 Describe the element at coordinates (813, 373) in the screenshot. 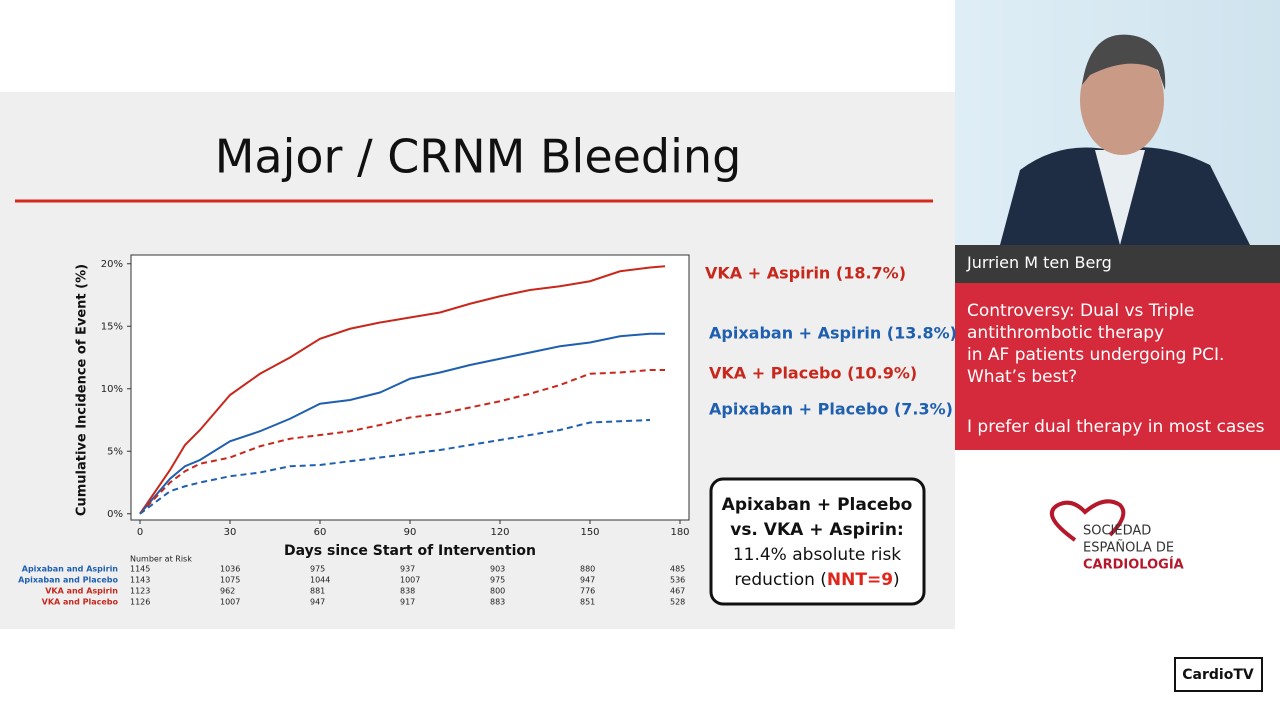

I see `legend-label: VKA + Placebo (10.9%)` at that location.